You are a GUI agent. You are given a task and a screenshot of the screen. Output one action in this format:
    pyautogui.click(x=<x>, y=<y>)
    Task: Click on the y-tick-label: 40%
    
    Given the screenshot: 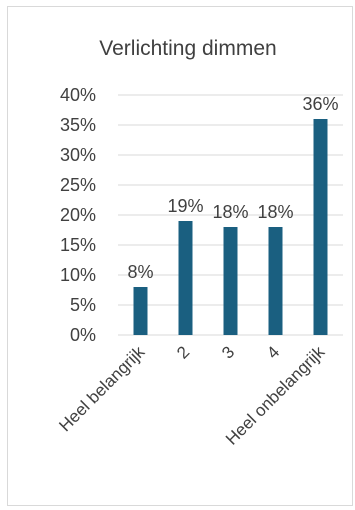 What is the action you would take?
    pyautogui.click(x=78, y=95)
    